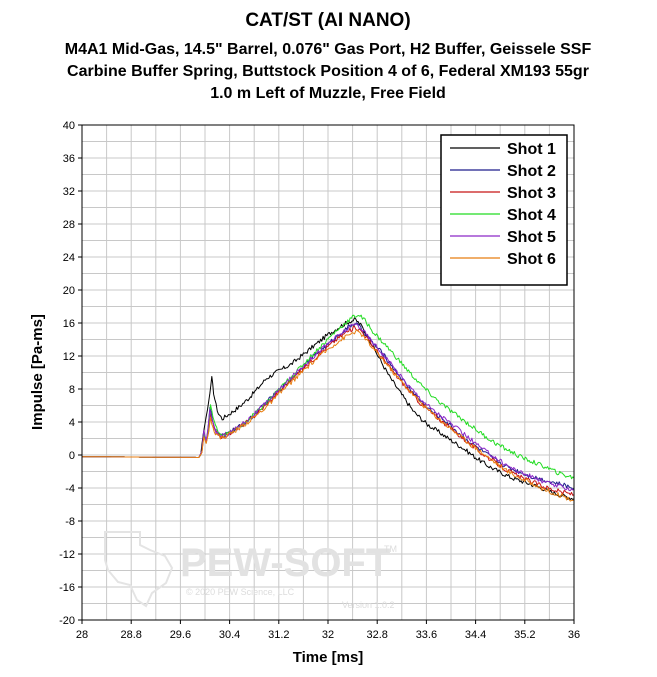 Image resolution: width=657 pixels, height=677 pixels. What do you see at coordinates (240, 592) in the screenshot?
I see `watermark-copyright: © 2020 PEW Science, LLC` at bounding box center [240, 592].